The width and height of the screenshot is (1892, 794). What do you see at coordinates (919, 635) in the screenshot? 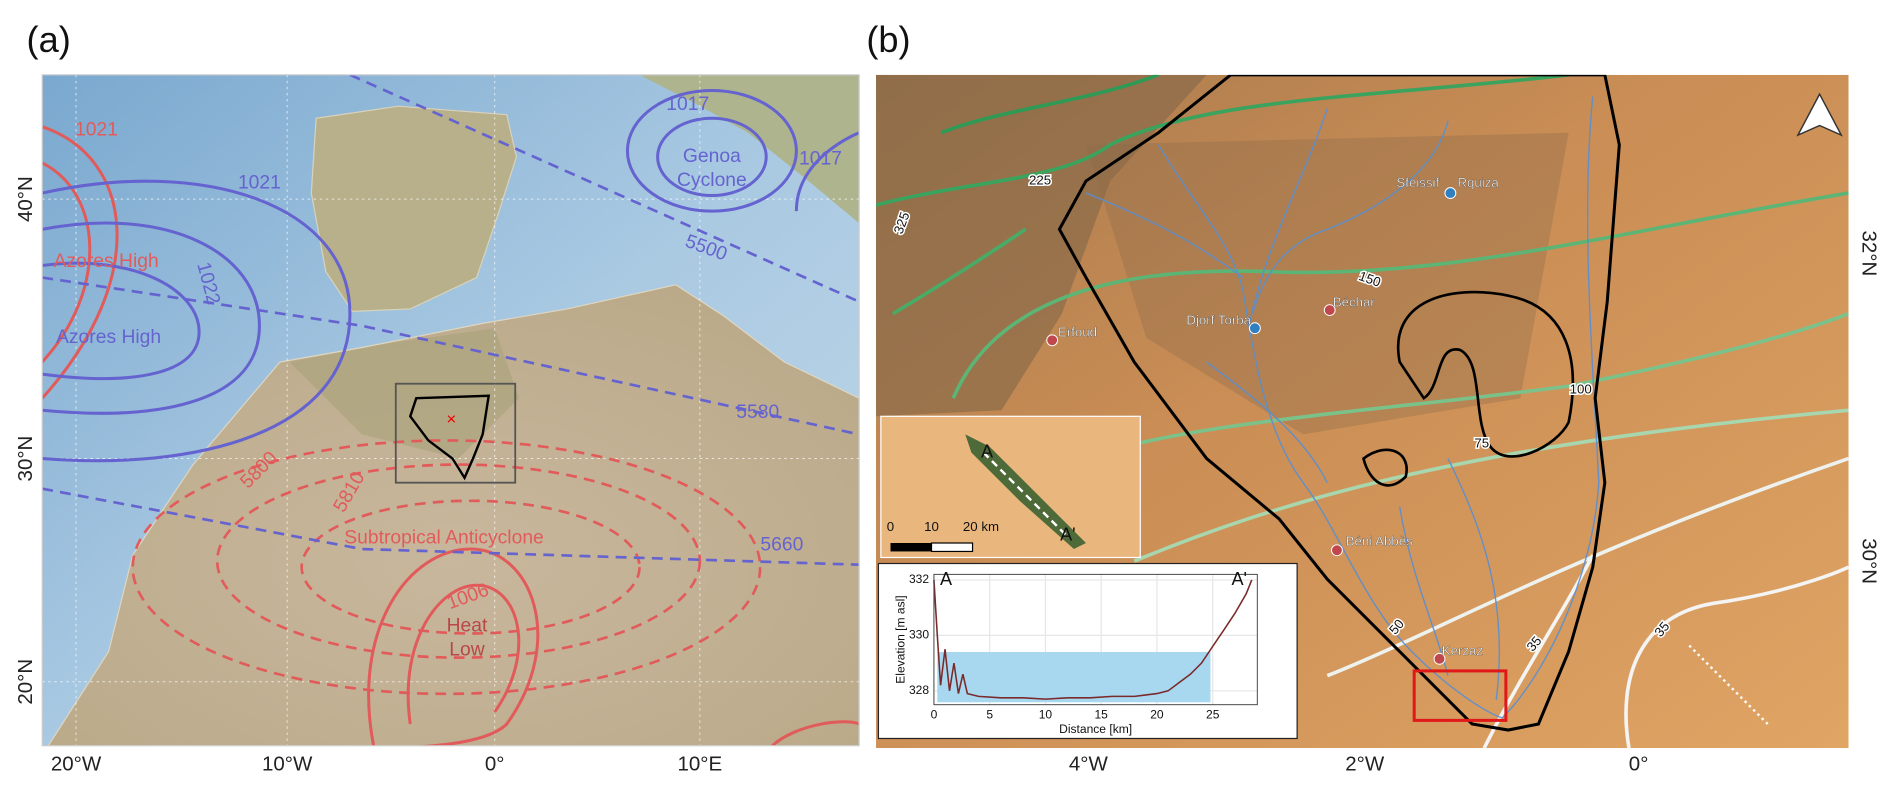
I see `y-tick-label: 330` at bounding box center [919, 635].